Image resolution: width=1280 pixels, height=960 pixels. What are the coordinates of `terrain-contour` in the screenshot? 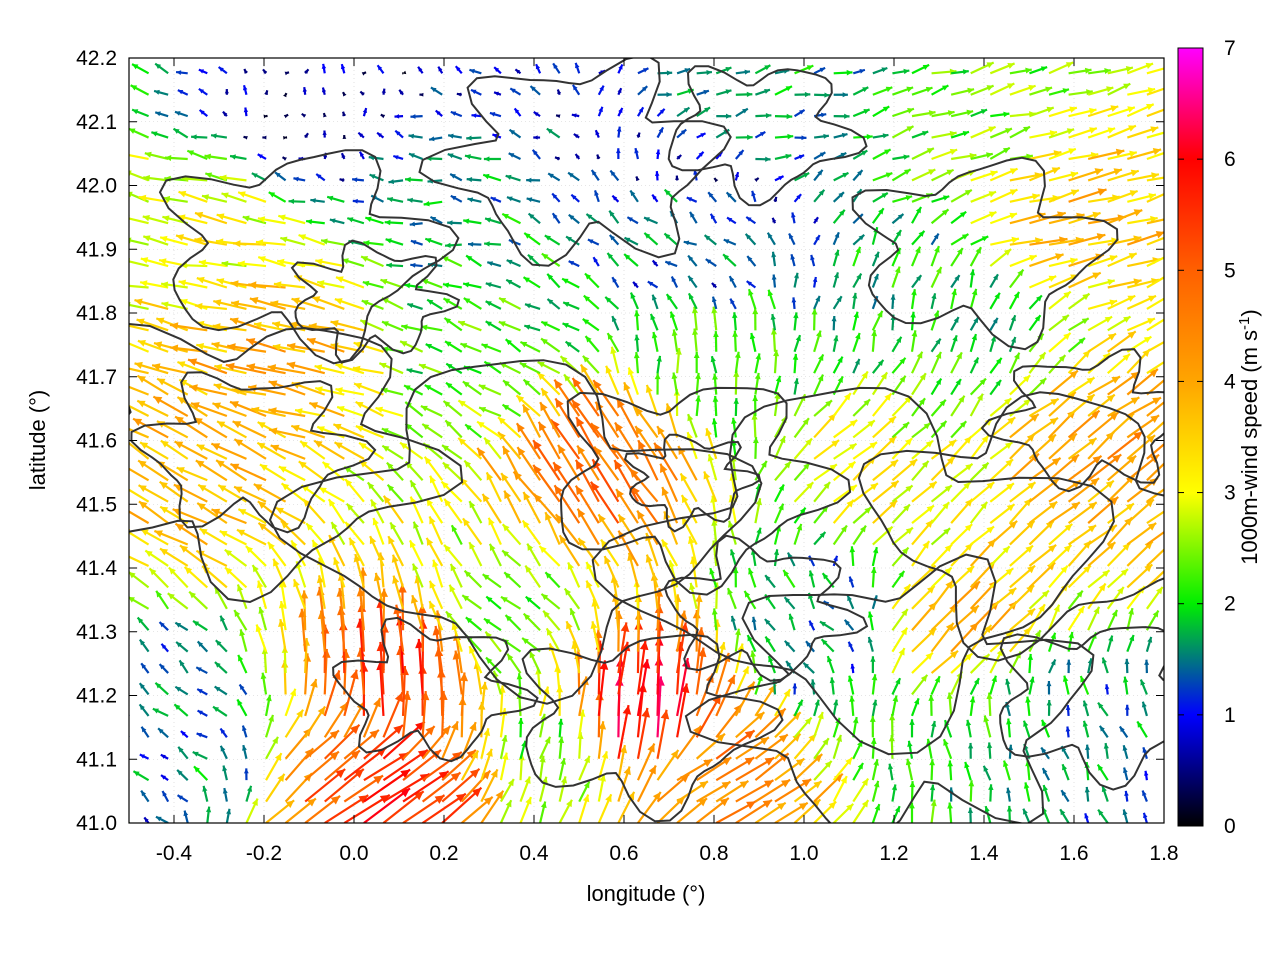 It's located at (253, 452).